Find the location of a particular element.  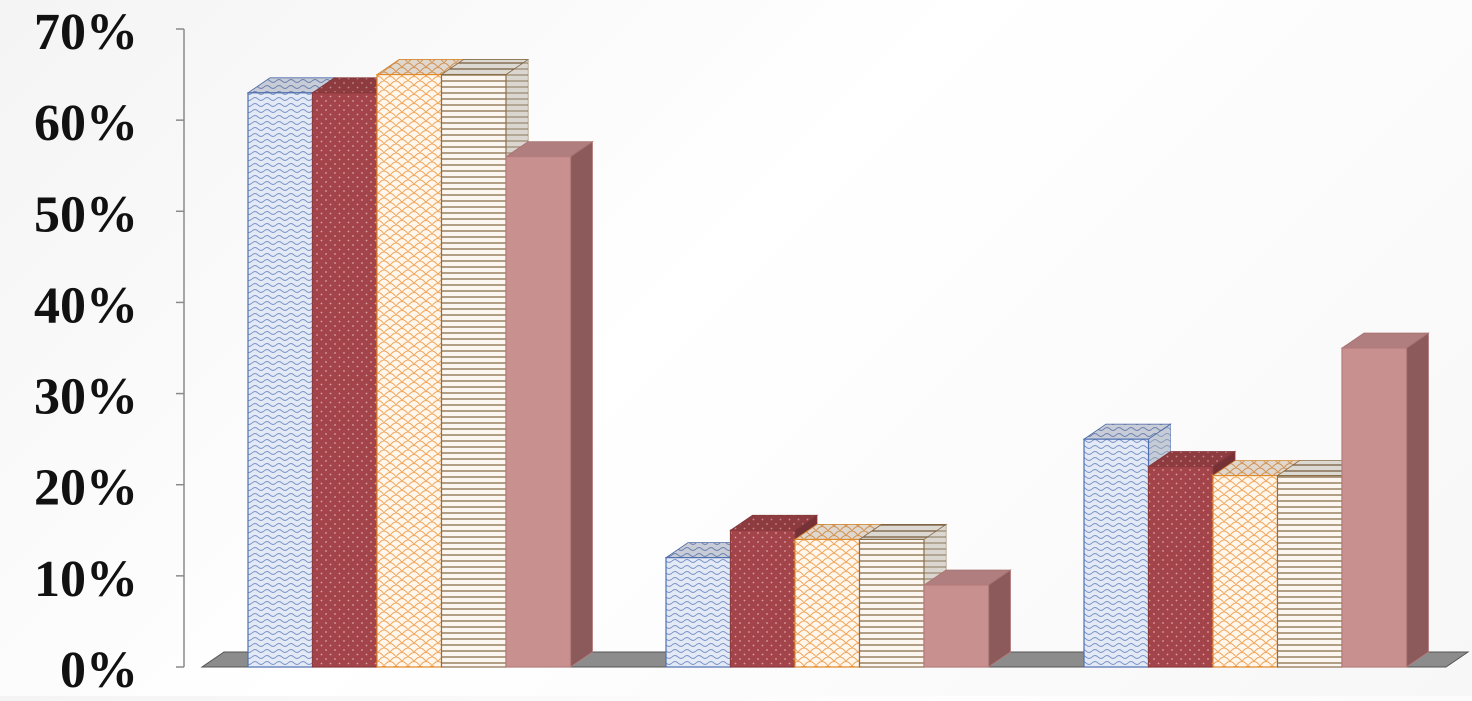

y-tick-label: 50% is located at coordinates (86, 214).